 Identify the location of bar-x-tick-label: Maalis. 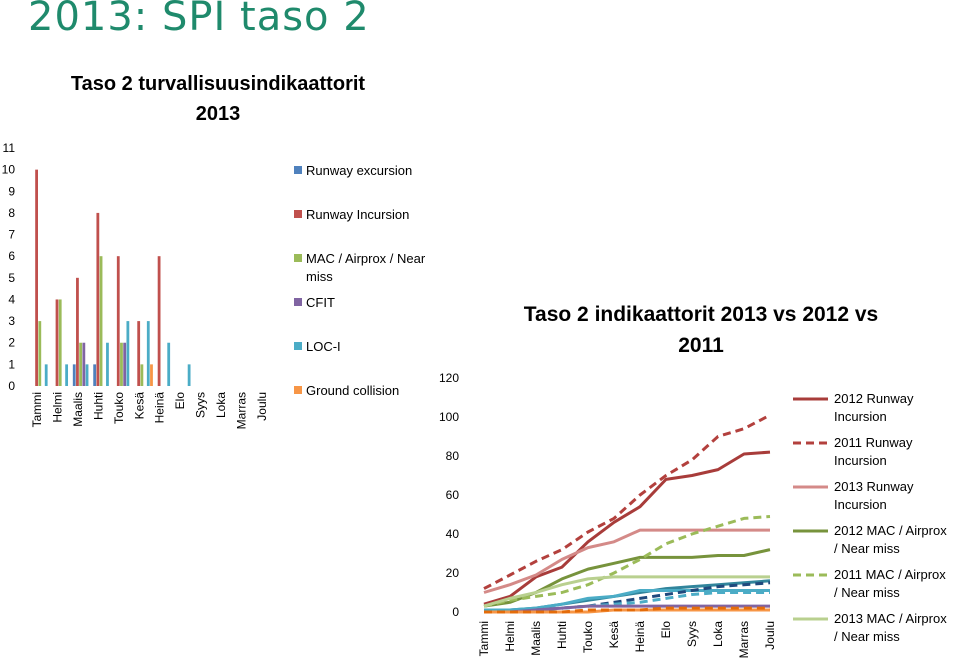
(78, 409).